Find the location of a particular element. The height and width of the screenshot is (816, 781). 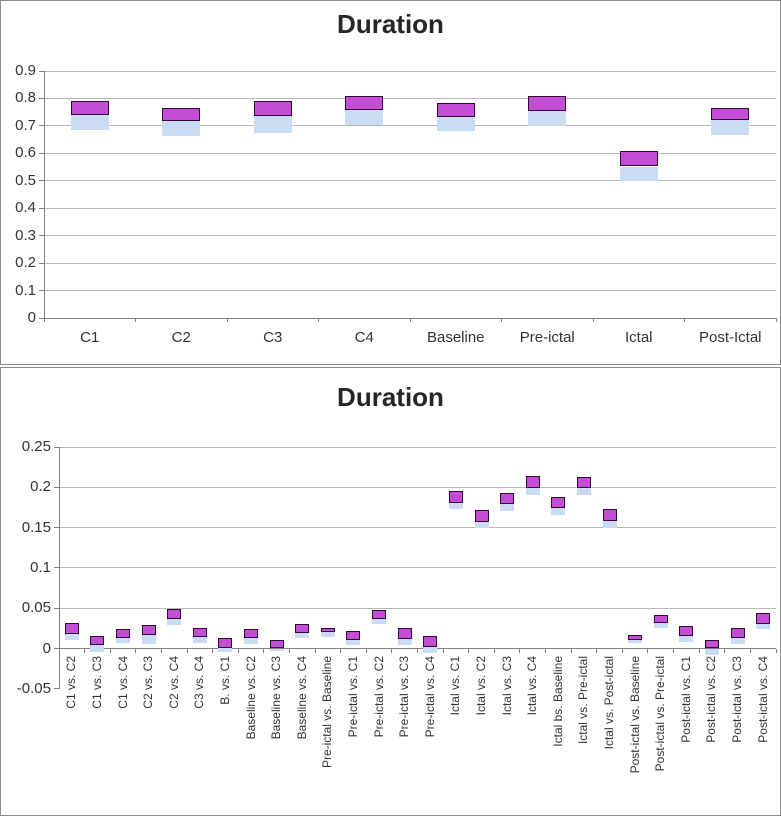

x-category-label: C2 vs. C3 is located at coordinates (148, 682).